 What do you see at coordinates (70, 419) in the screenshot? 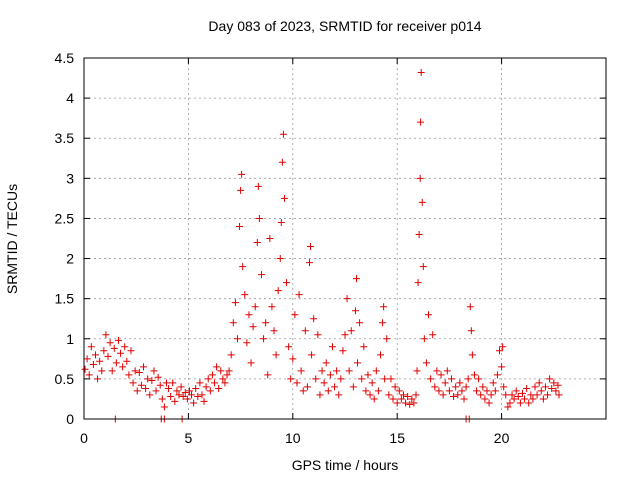
I see `y-tick-label: 0` at bounding box center [70, 419].